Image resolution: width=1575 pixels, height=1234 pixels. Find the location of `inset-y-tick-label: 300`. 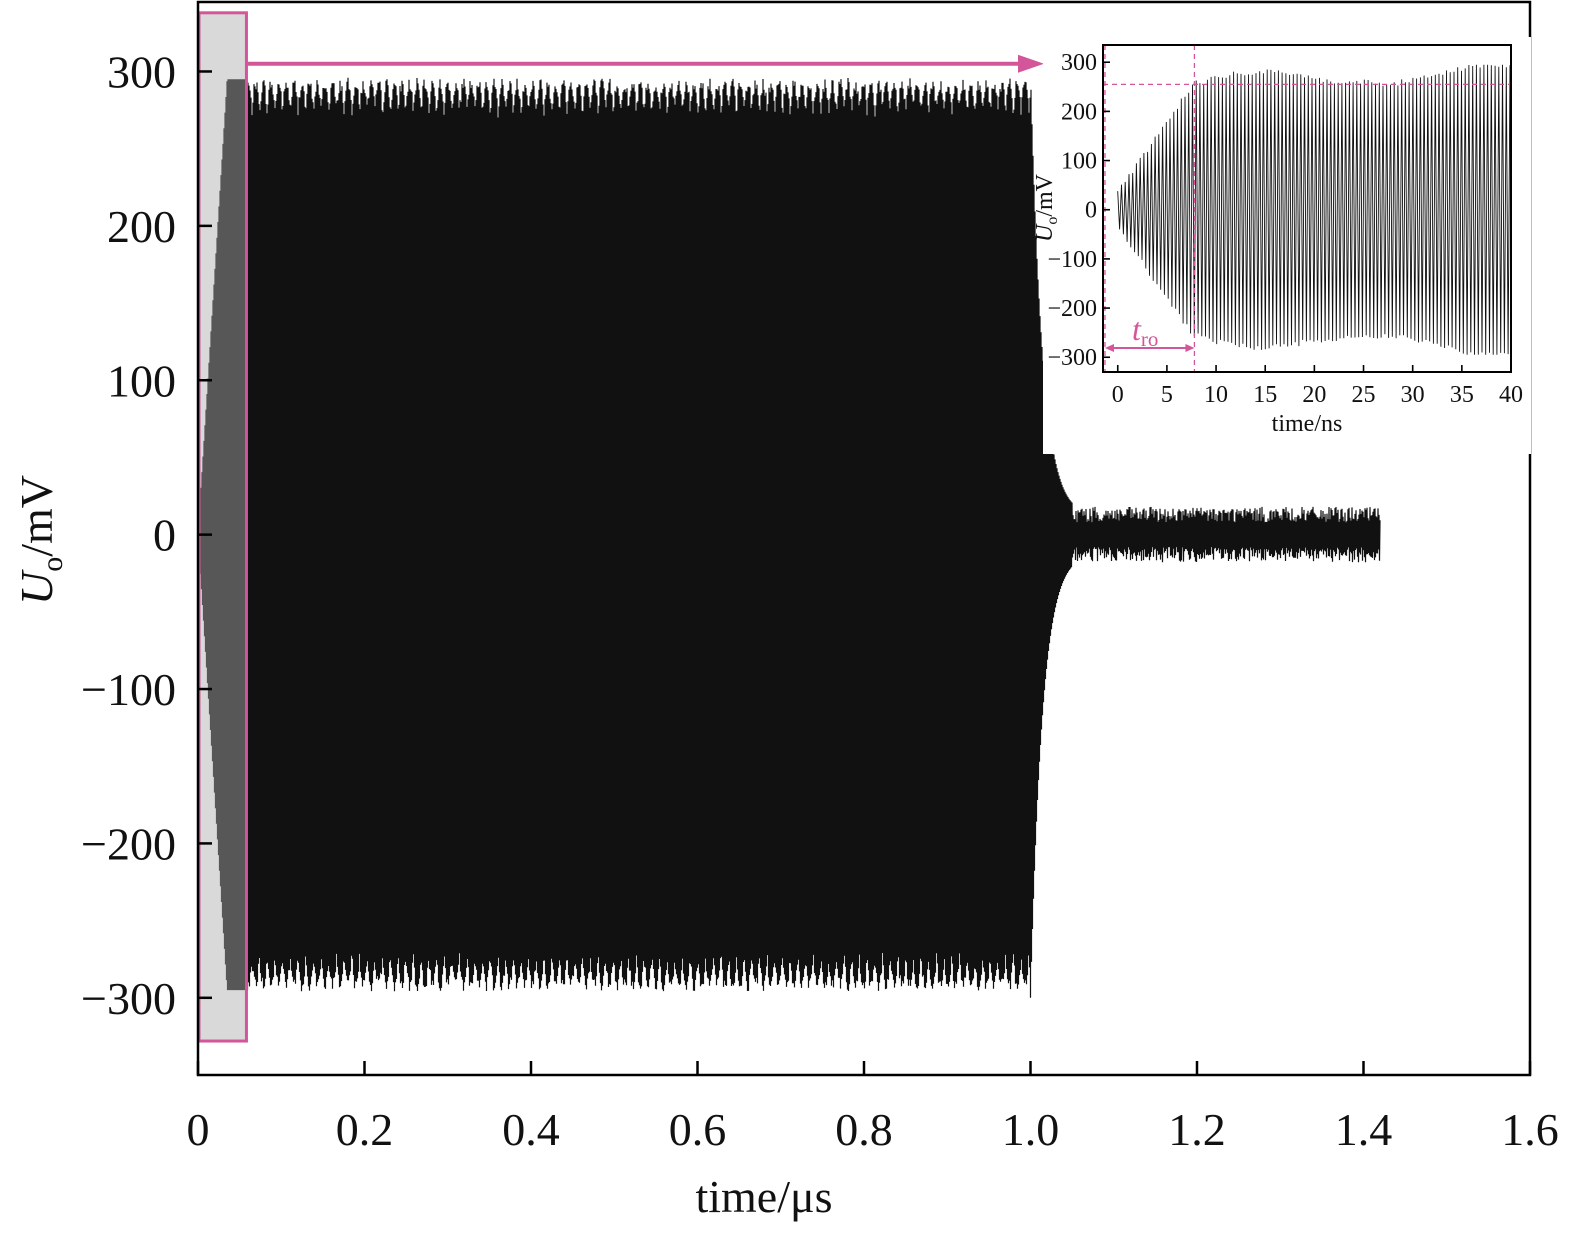

inset-y-tick-label: 300 is located at coordinates (1079, 63).